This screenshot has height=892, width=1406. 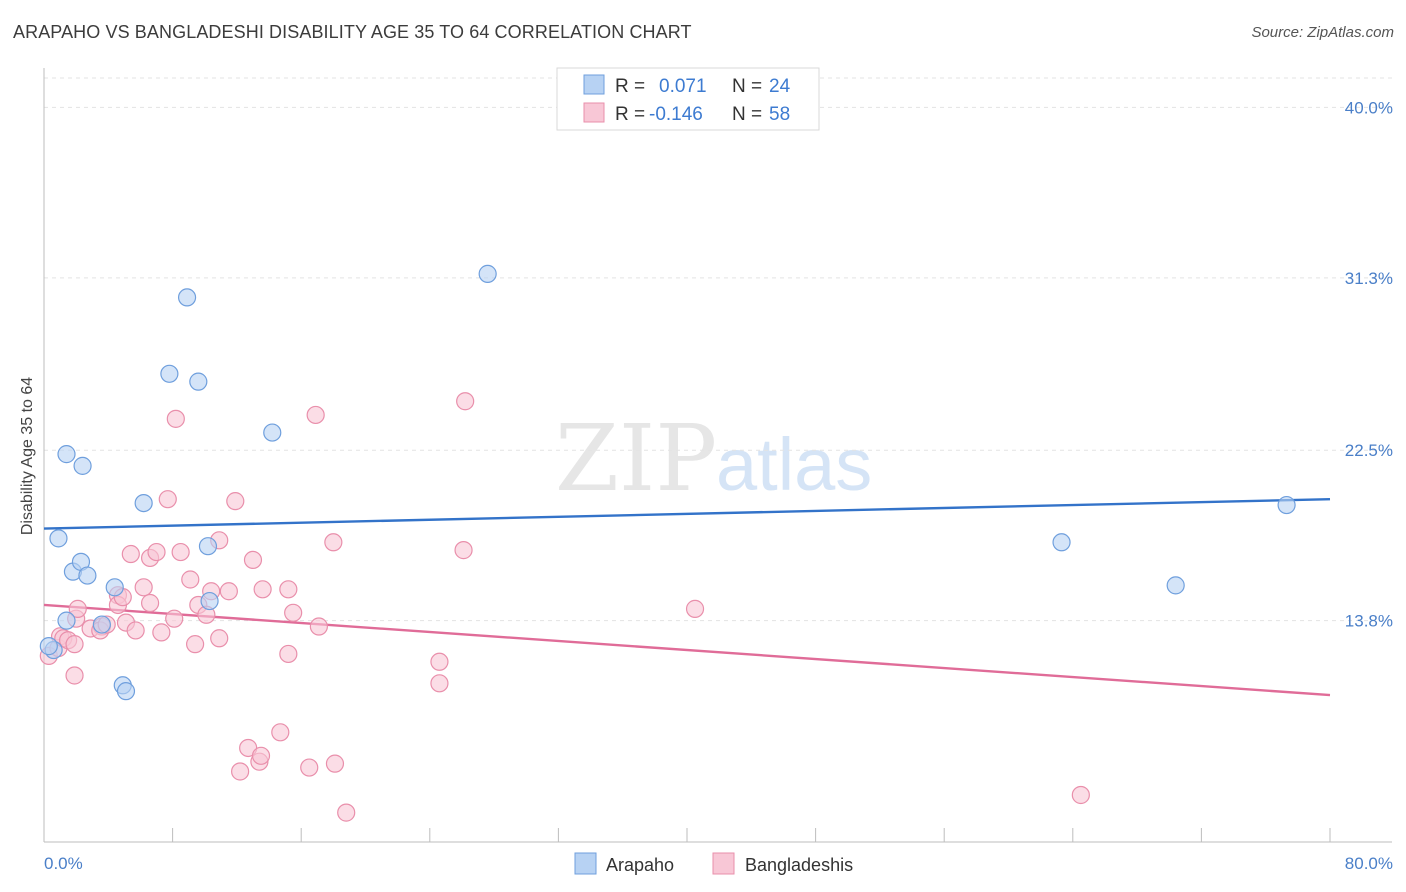 I want to click on legend-box: R = 0.071 N = 24 R = -0.146 N = 58, so click(x=688, y=99).